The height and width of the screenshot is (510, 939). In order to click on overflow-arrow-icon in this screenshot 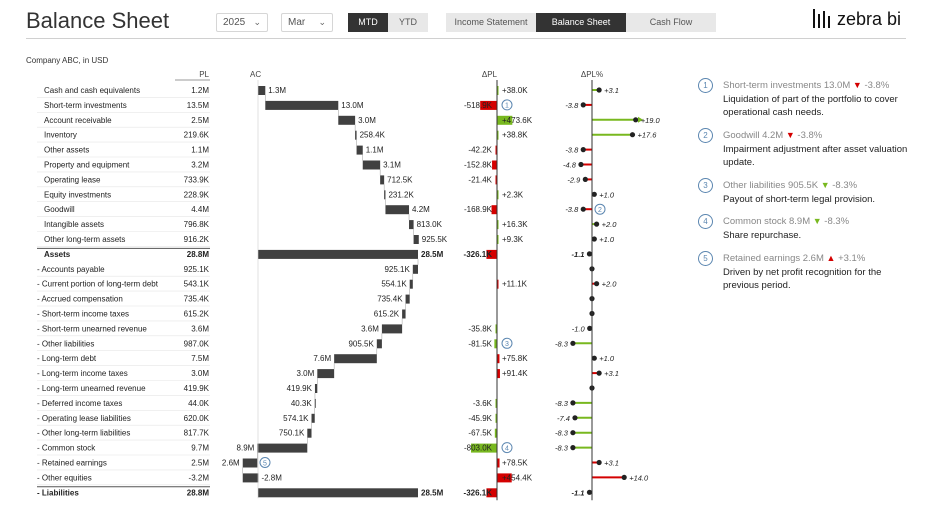, I will do `click(640, 119)`.